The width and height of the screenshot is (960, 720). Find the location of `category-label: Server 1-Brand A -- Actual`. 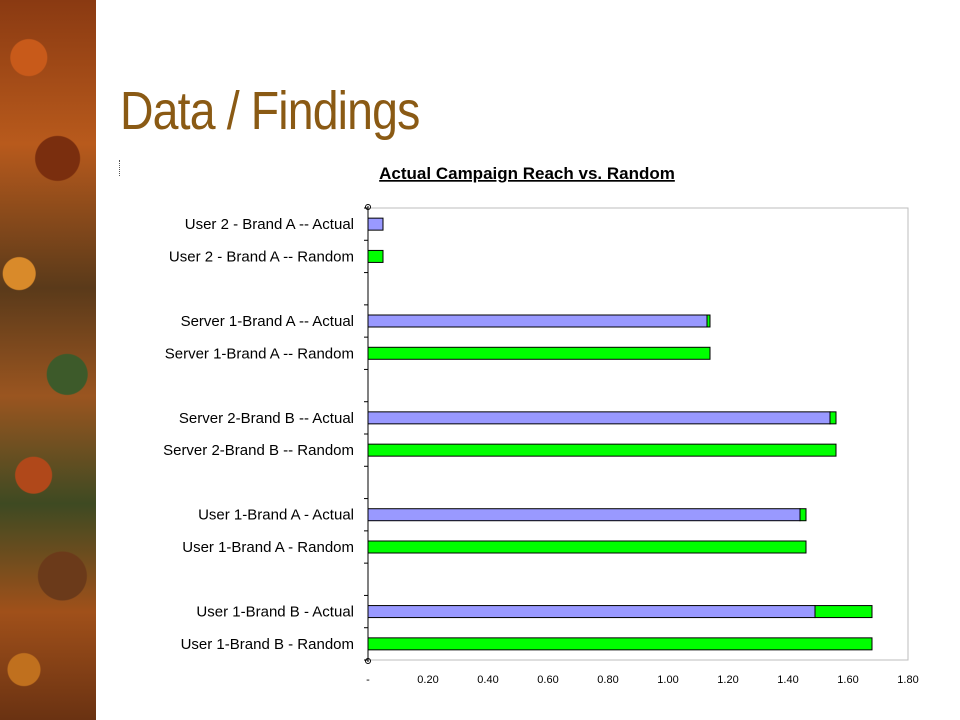

category-label: Server 1-Brand A -- Actual is located at coordinates (267, 321).